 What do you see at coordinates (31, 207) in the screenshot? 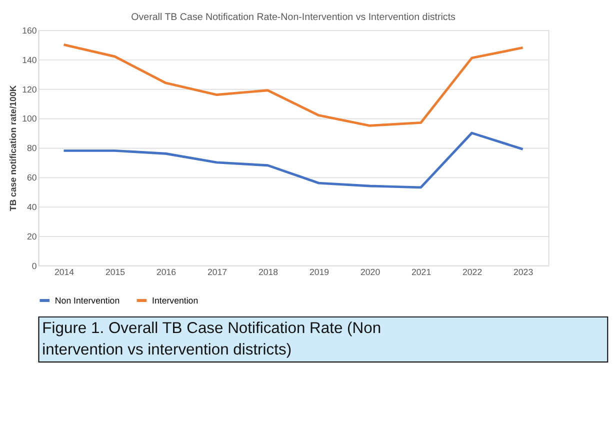
I see `y-tick-label: 40` at bounding box center [31, 207].